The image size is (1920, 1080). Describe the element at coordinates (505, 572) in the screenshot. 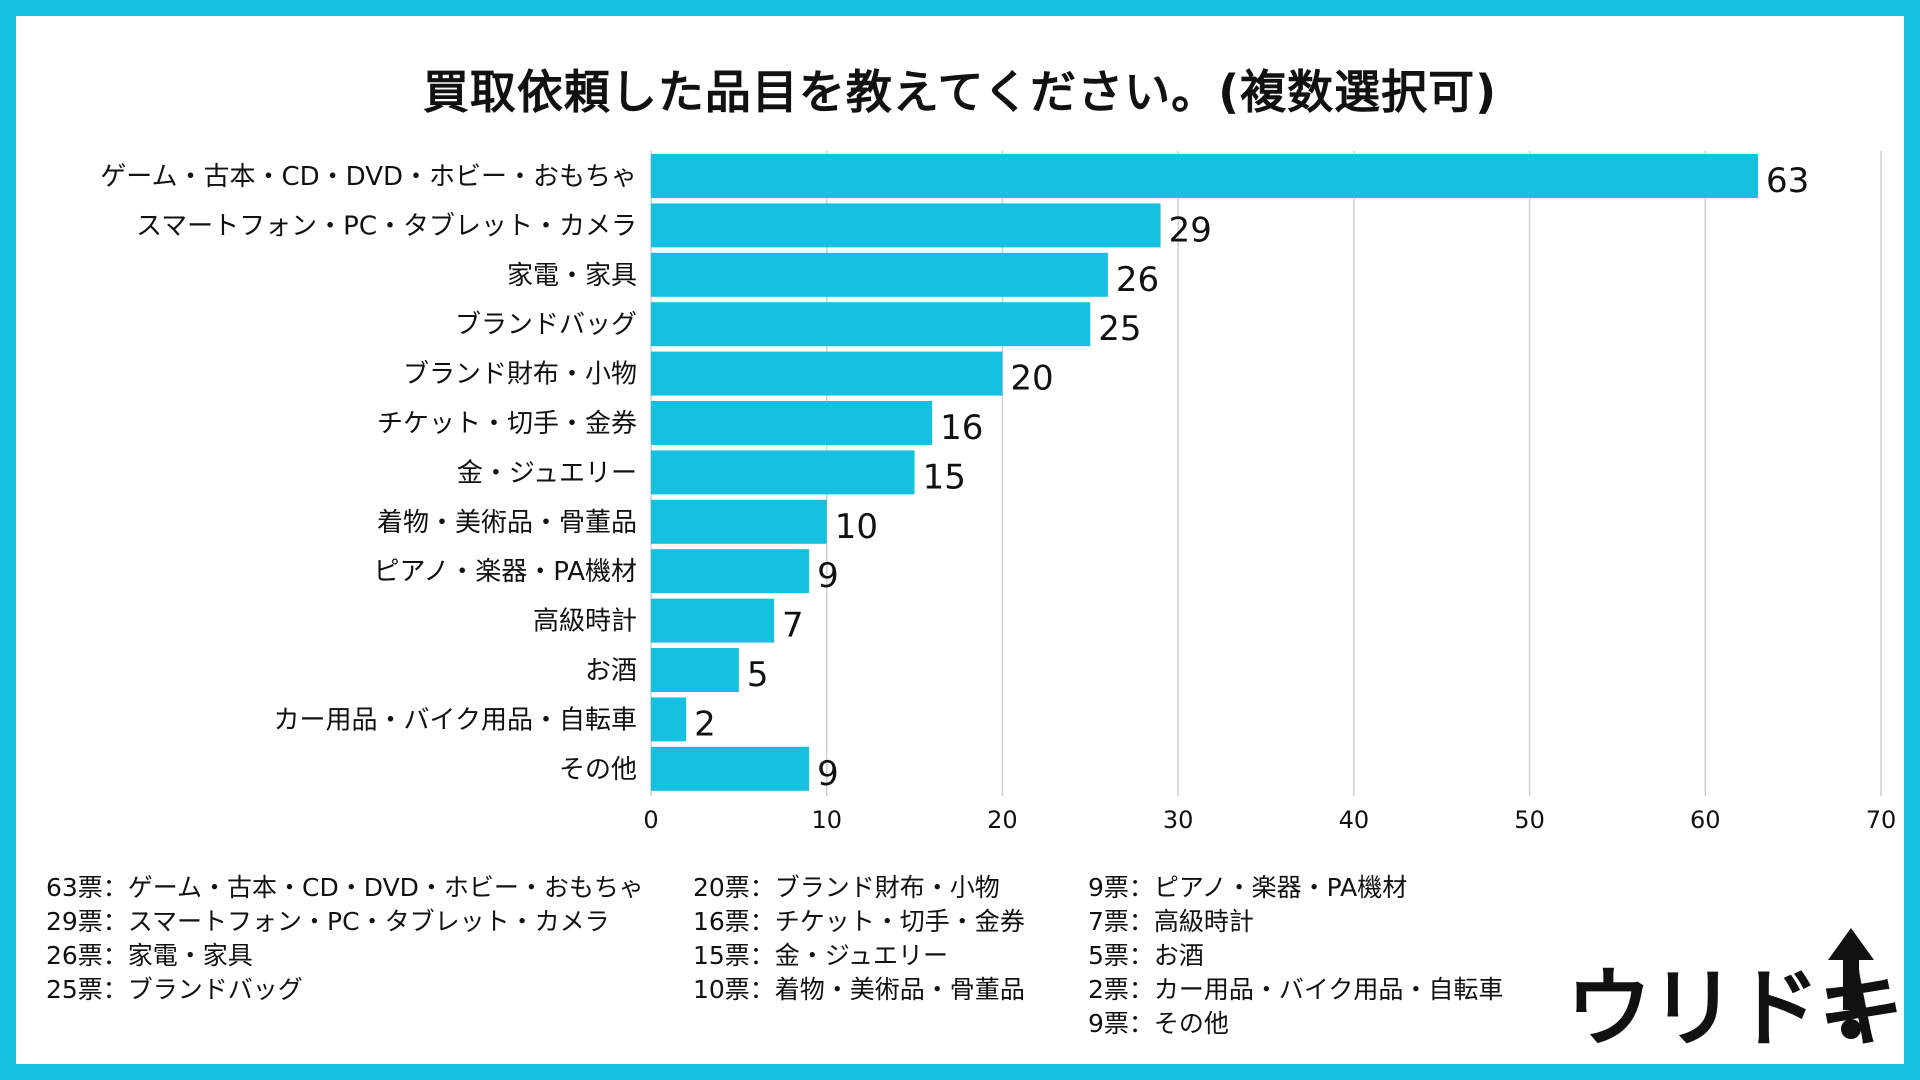

I see `category-label: ピアノ・楽器・PA機材` at that location.